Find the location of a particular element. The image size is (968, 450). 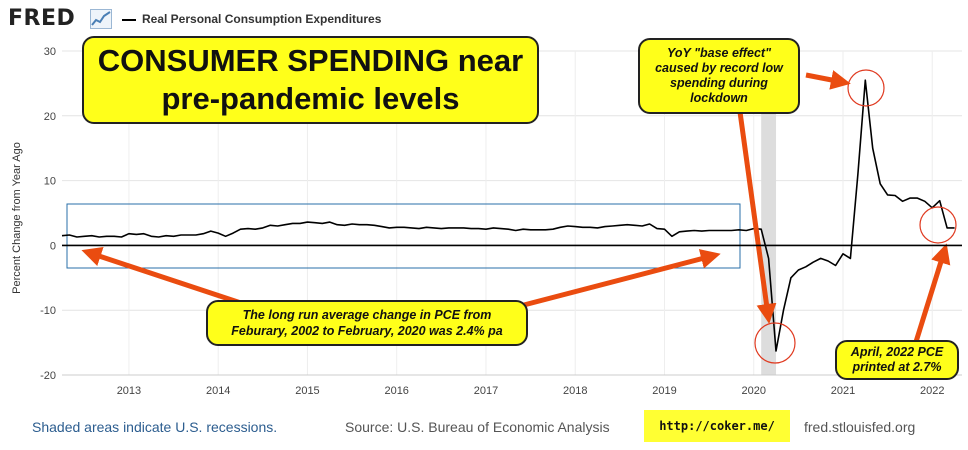

y-tick-label: 30 is located at coordinates (50, 52).